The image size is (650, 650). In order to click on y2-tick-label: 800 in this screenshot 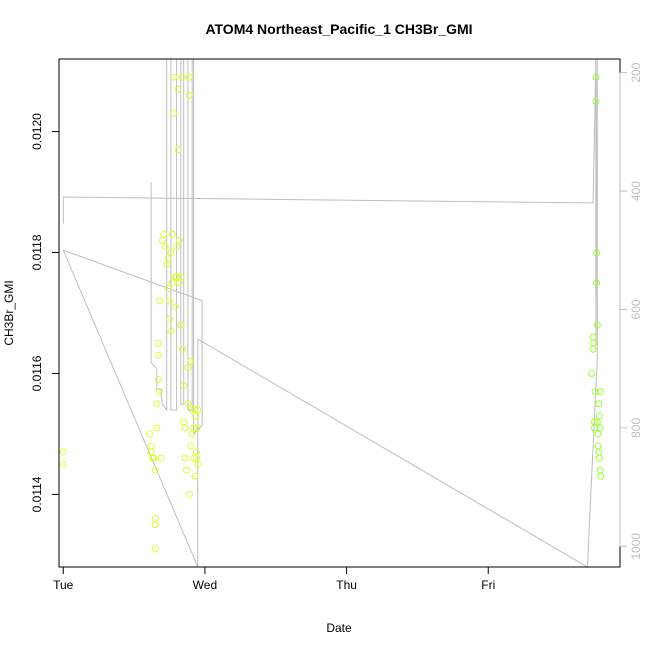, I will do `click(636, 428)`.